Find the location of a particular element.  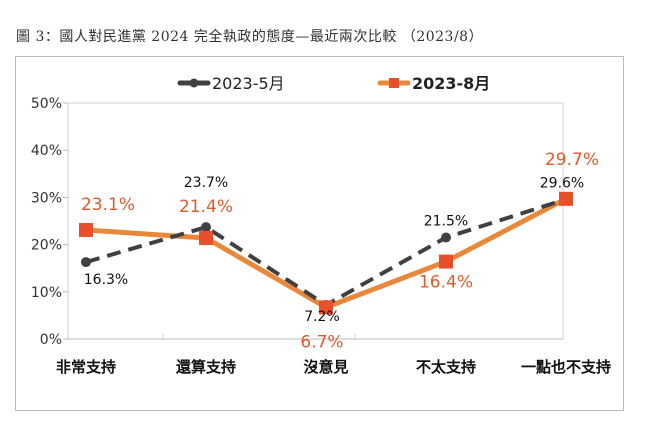

data-label-2023-5: 23.7% is located at coordinates (206, 183).